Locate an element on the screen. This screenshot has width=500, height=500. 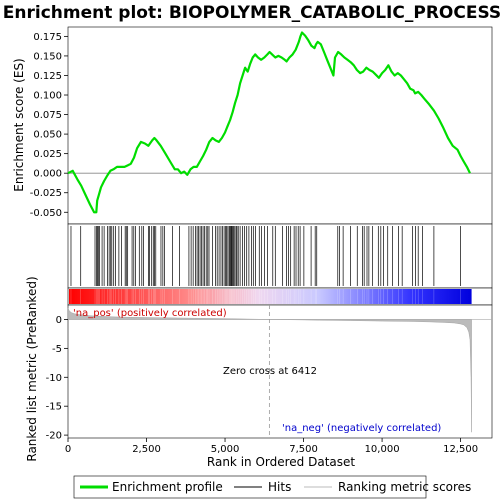
hit-lines is located at coordinates (265, 256).